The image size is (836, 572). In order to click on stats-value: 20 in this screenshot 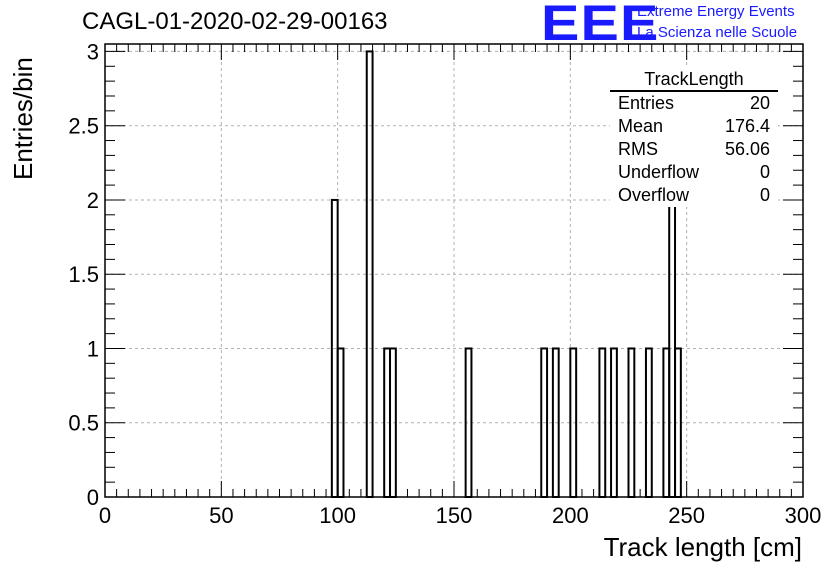, I will do `click(759, 103)`.